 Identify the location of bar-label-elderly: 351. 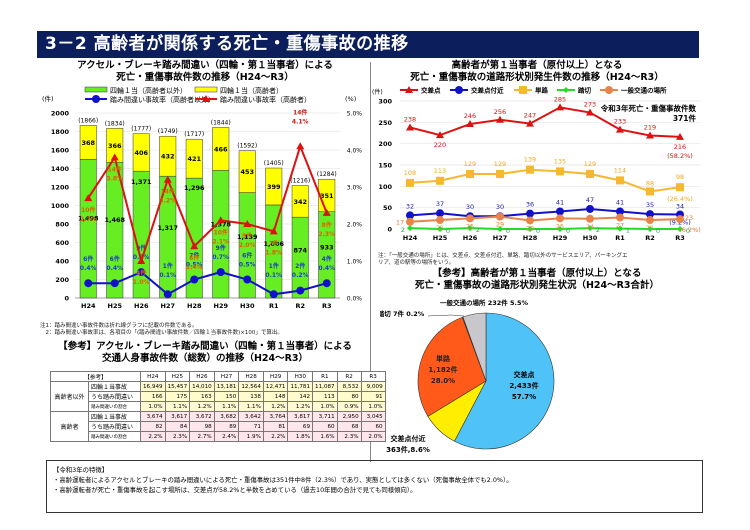
(327, 196).